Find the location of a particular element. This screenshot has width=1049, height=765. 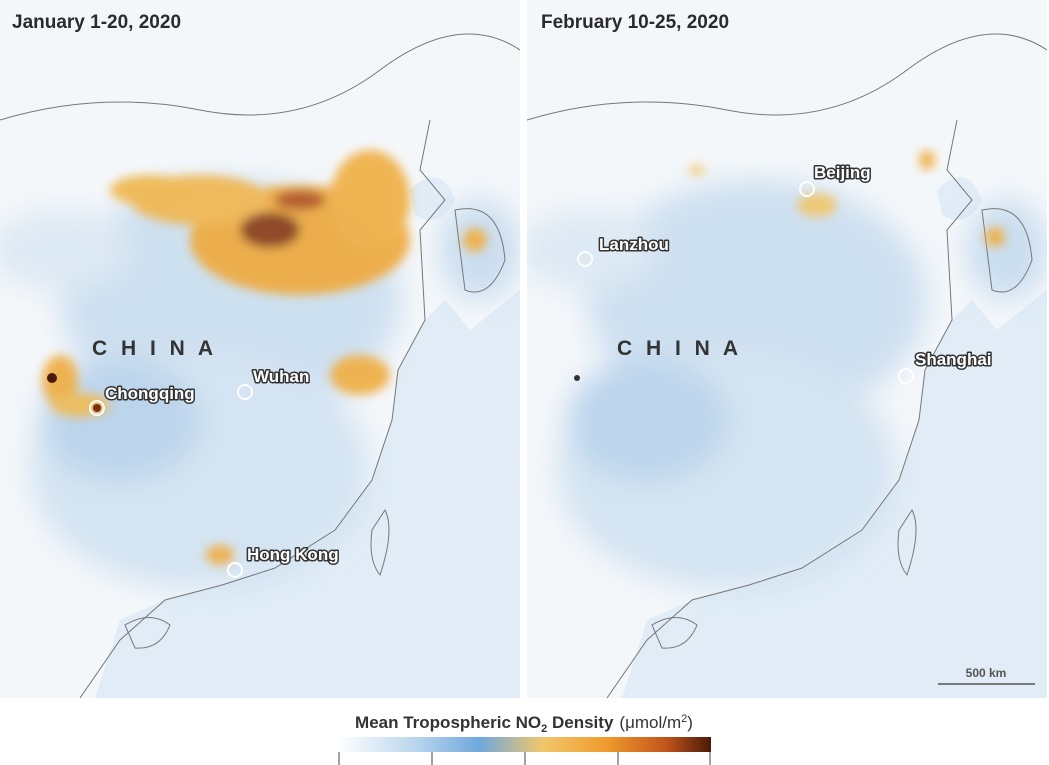

colorbar is located at coordinates (524, 744).